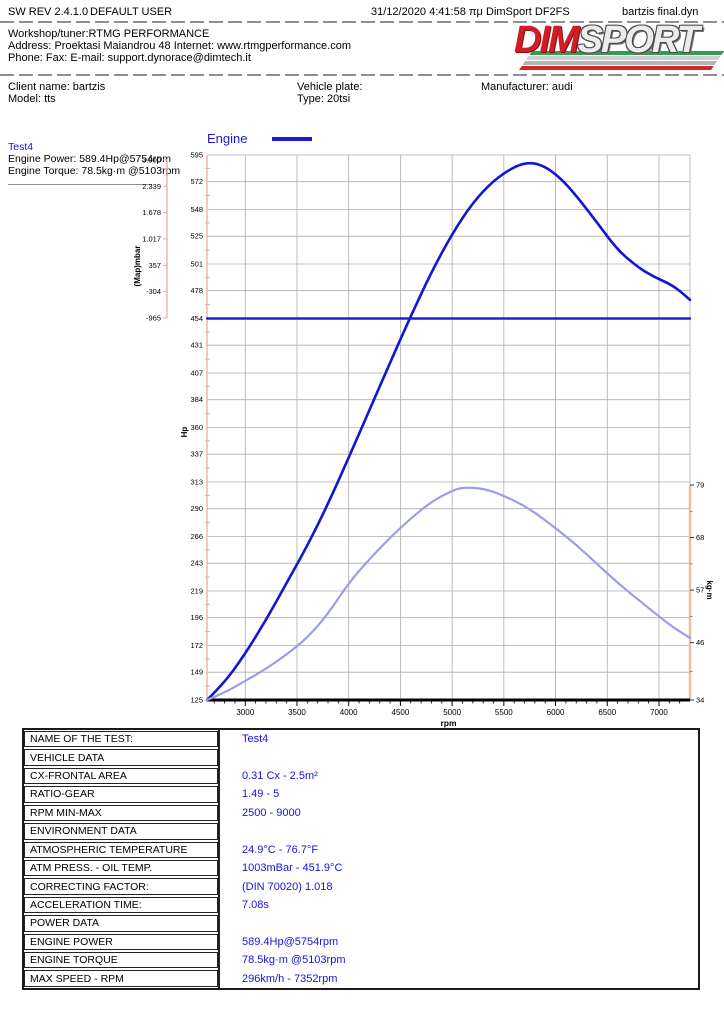  I want to click on map-tick-label: -965, so click(153, 318).